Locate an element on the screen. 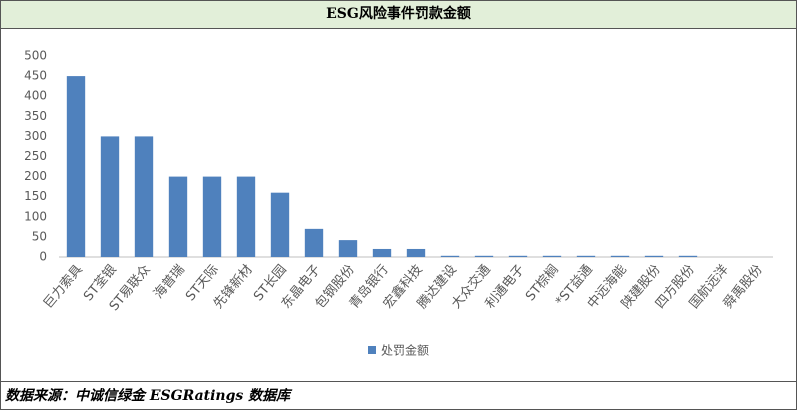 The height and width of the screenshot is (410, 797). y-tick-label: 250 is located at coordinates (35, 156).